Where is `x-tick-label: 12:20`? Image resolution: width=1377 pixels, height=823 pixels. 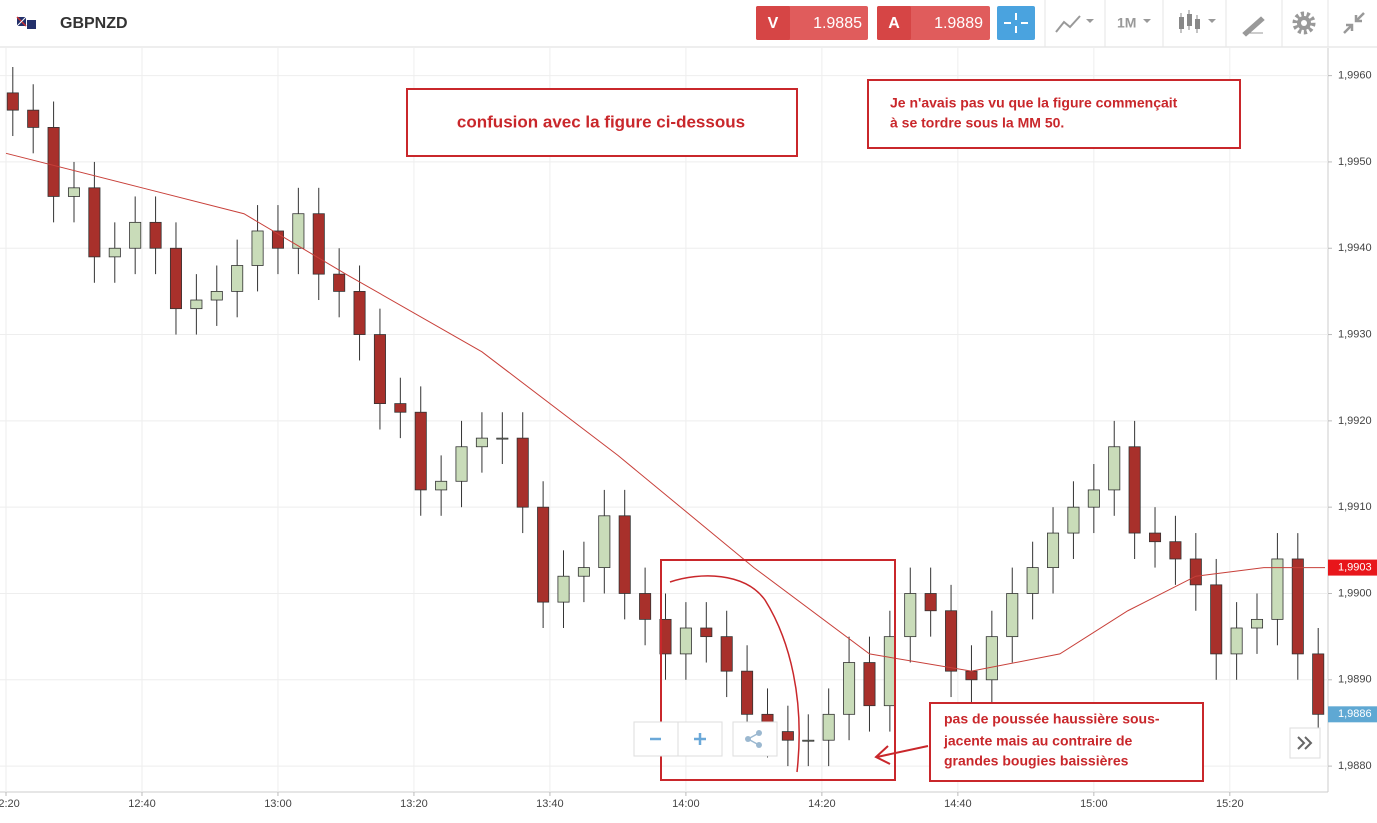 x-tick-label: 12:20 is located at coordinates (10, 804).